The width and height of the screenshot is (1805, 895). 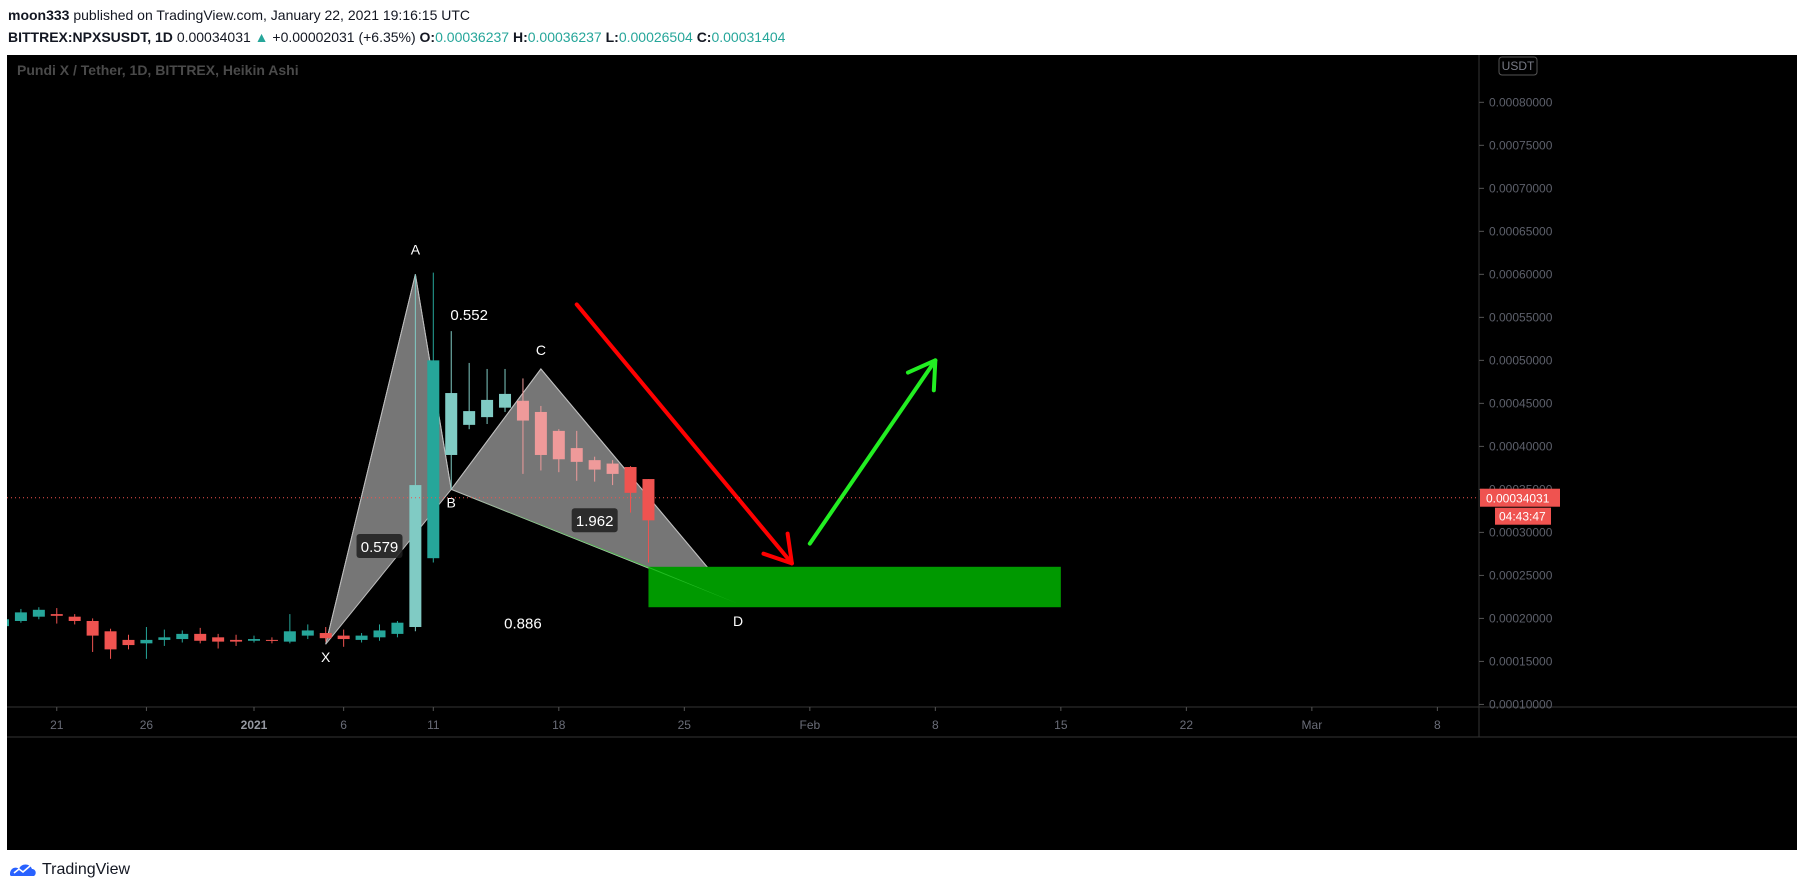 What do you see at coordinates (433, 725) in the screenshot?
I see `x-tick-label: 11` at bounding box center [433, 725].